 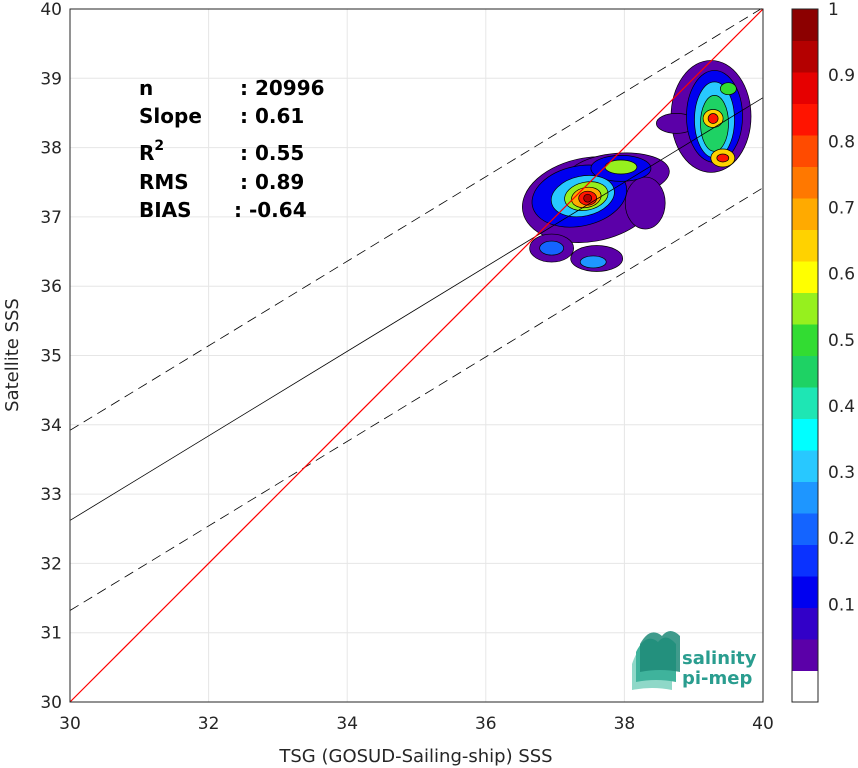 What do you see at coordinates (625, 724) in the screenshot?
I see `x-tick-label: 38` at bounding box center [625, 724].